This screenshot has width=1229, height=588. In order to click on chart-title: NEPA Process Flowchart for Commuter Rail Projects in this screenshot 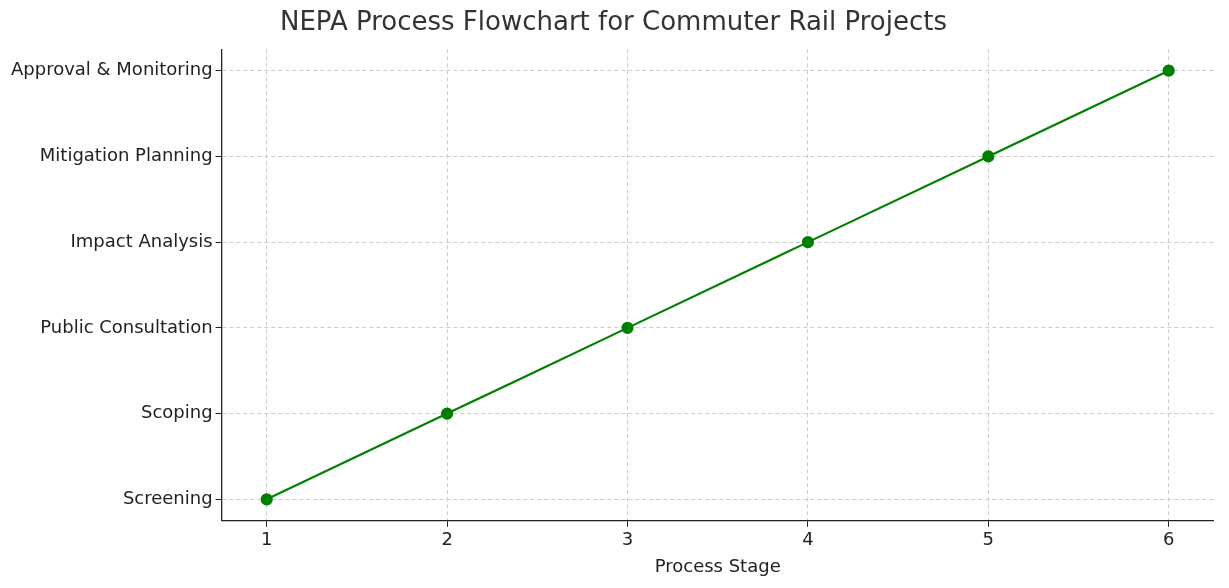, I will do `click(613, 21)`.